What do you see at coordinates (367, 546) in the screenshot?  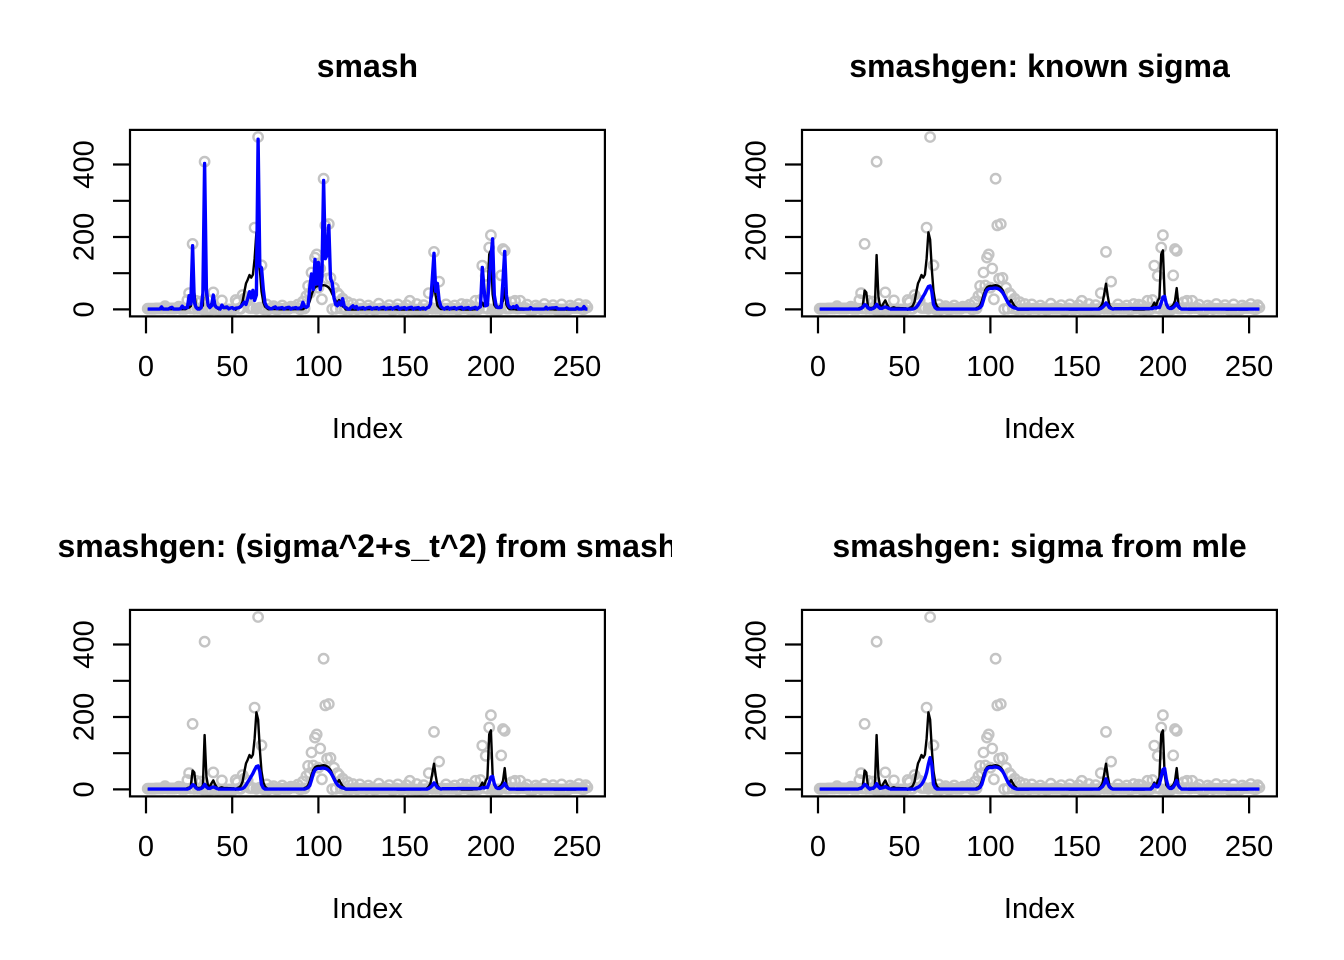 I see `svg-text:smashgen: (sigma^2+s_t^2) from: smashgen: (sigma^2+s_t^2) from smash` at bounding box center [367, 546].